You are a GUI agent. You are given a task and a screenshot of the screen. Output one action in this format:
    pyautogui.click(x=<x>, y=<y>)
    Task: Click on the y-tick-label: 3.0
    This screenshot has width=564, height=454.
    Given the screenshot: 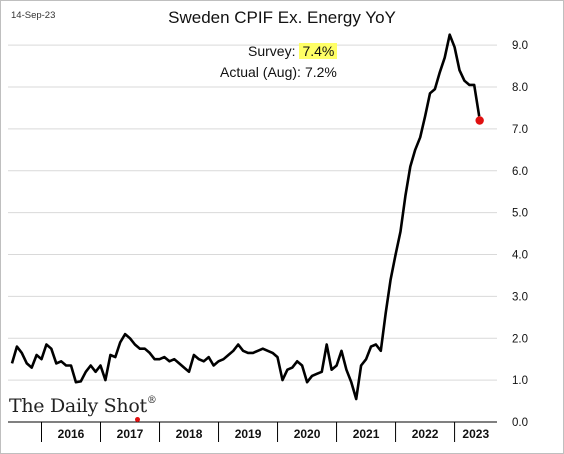 What is the action you would take?
    pyautogui.click(x=520, y=297)
    